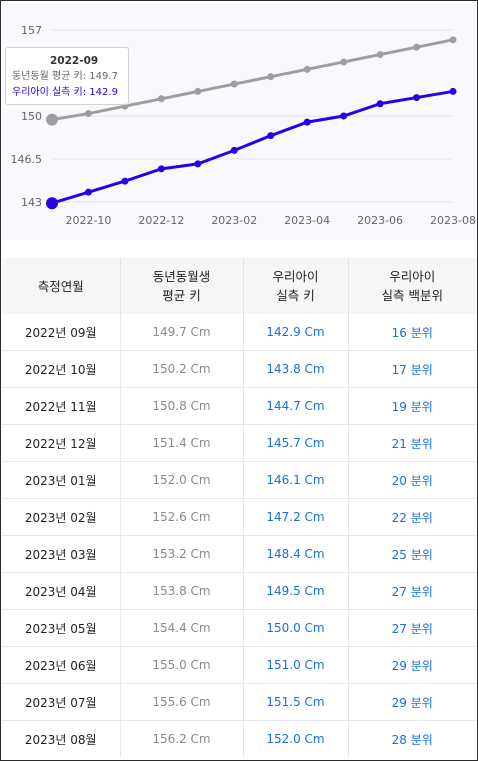  What do you see at coordinates (412, 702) in the screenshot?
I see `cell-percentile: 29 분위` at bounding box center [412, 702].